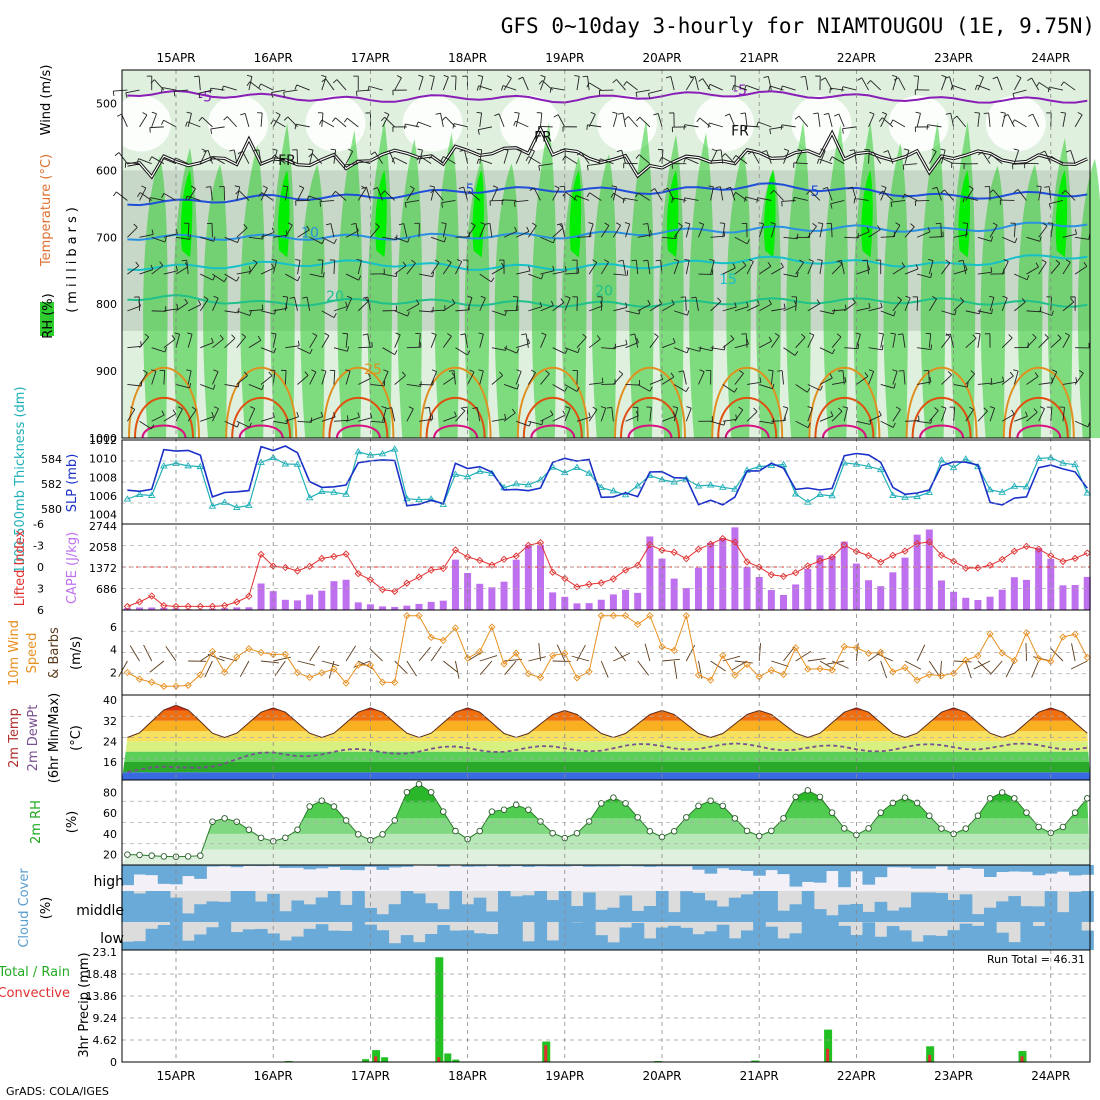 The height and width of the screenshot is (1100, 1100). I want to click on lifted-index-marker, so click(443, 568).